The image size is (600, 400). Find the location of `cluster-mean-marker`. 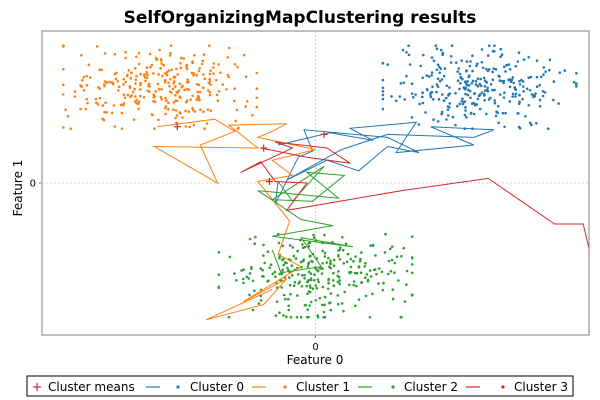

cluster-mean-marker is located at coordinates (177, 127).